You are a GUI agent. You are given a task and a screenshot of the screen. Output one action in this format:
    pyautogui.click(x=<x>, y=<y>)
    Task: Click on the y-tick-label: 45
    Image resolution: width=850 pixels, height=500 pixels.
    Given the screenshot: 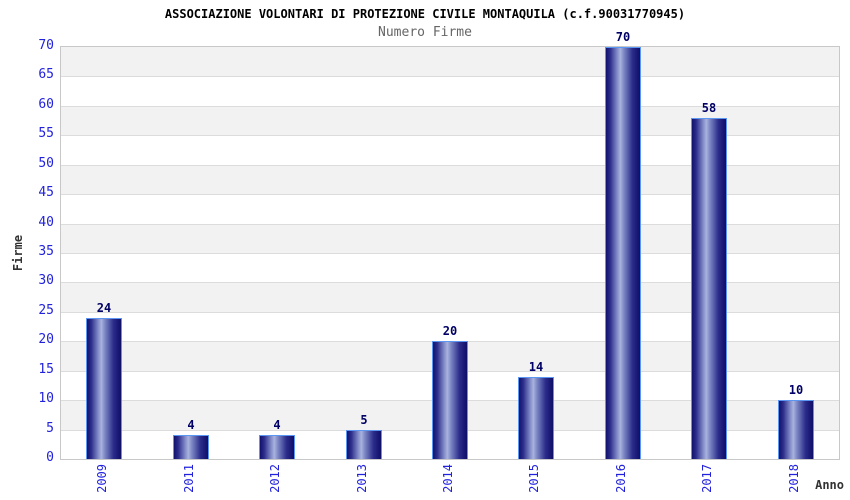 What is the action you would take?
    pyautogui.click(x=46, y=192)
    